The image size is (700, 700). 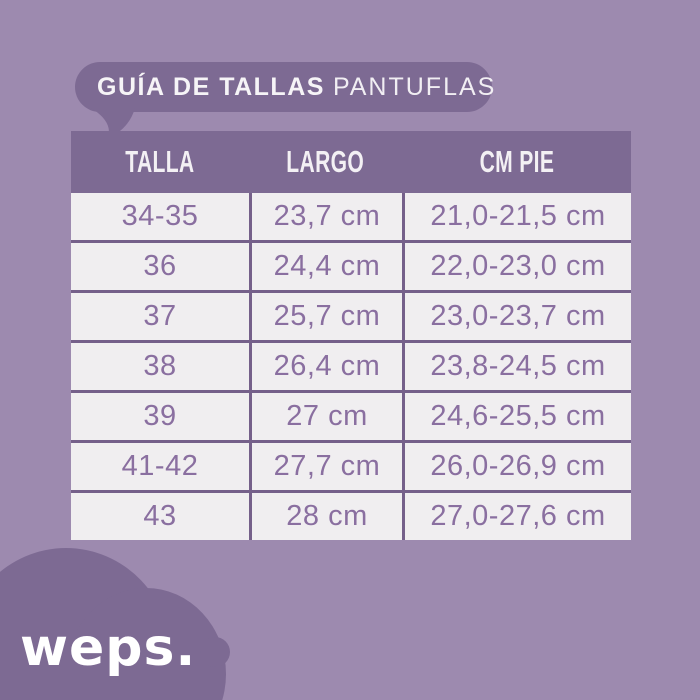 I want to click on cell-cm-pie: 23,8-24,5 cm, so click(x=516, y=366).